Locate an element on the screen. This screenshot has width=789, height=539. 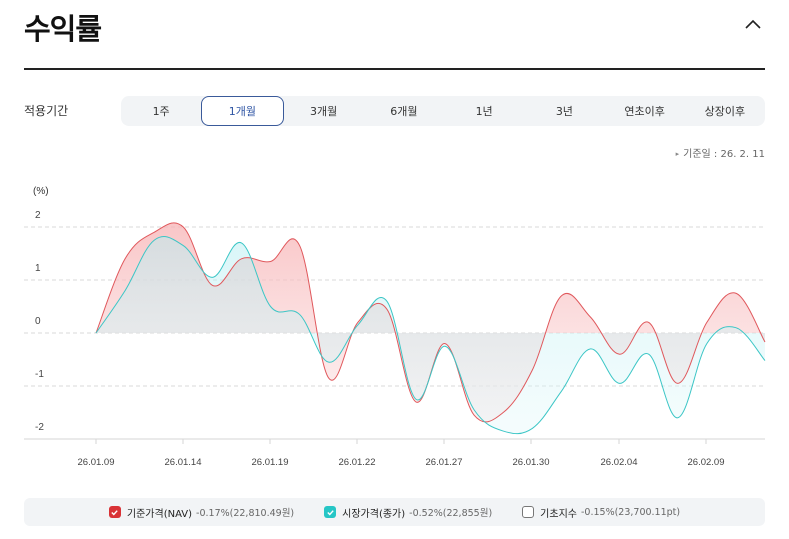
base-date: ▸ 기준일 : 26. 2. 11 is located at coordinates (720, 152).